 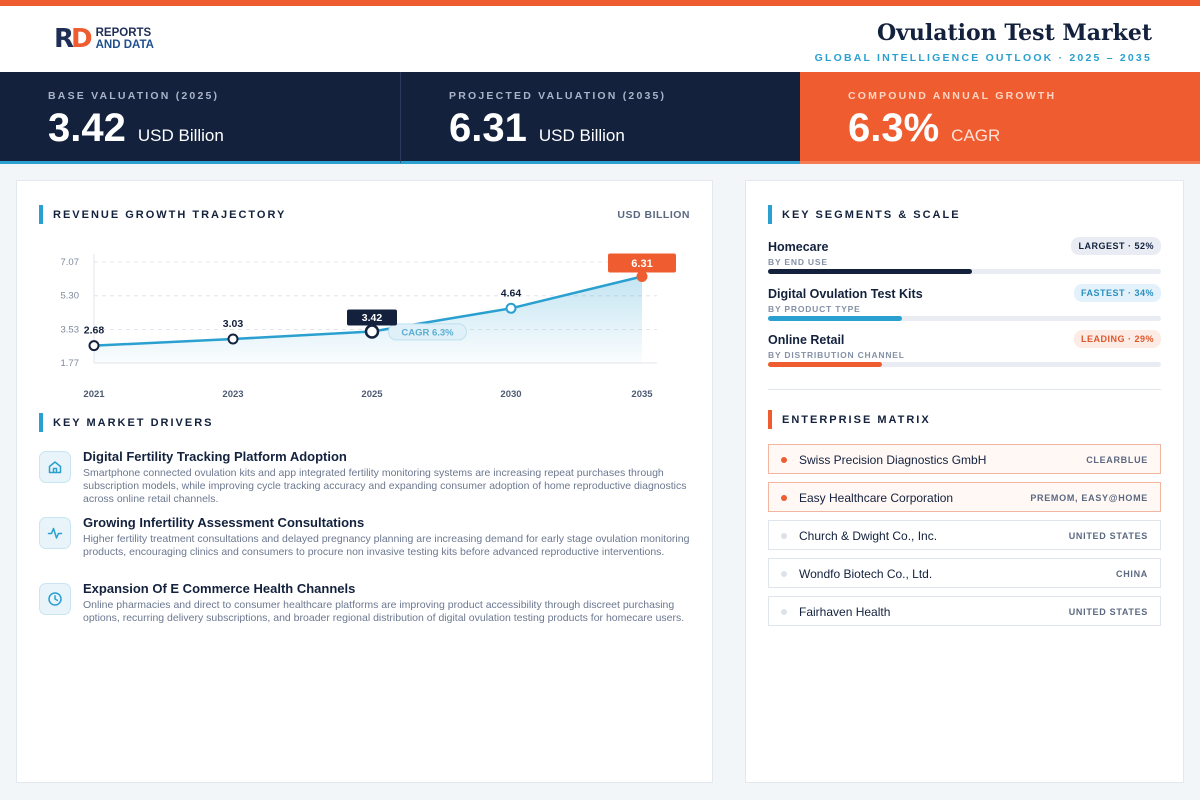 I want to click on data-label: 3.42, so click(x=372, y=318).